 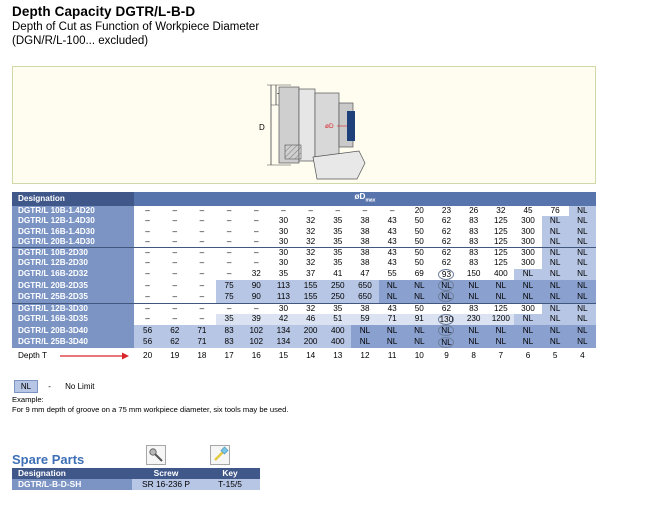 I want to click on spare-parts-title: Spare Parts, so click(x=48, y=459).